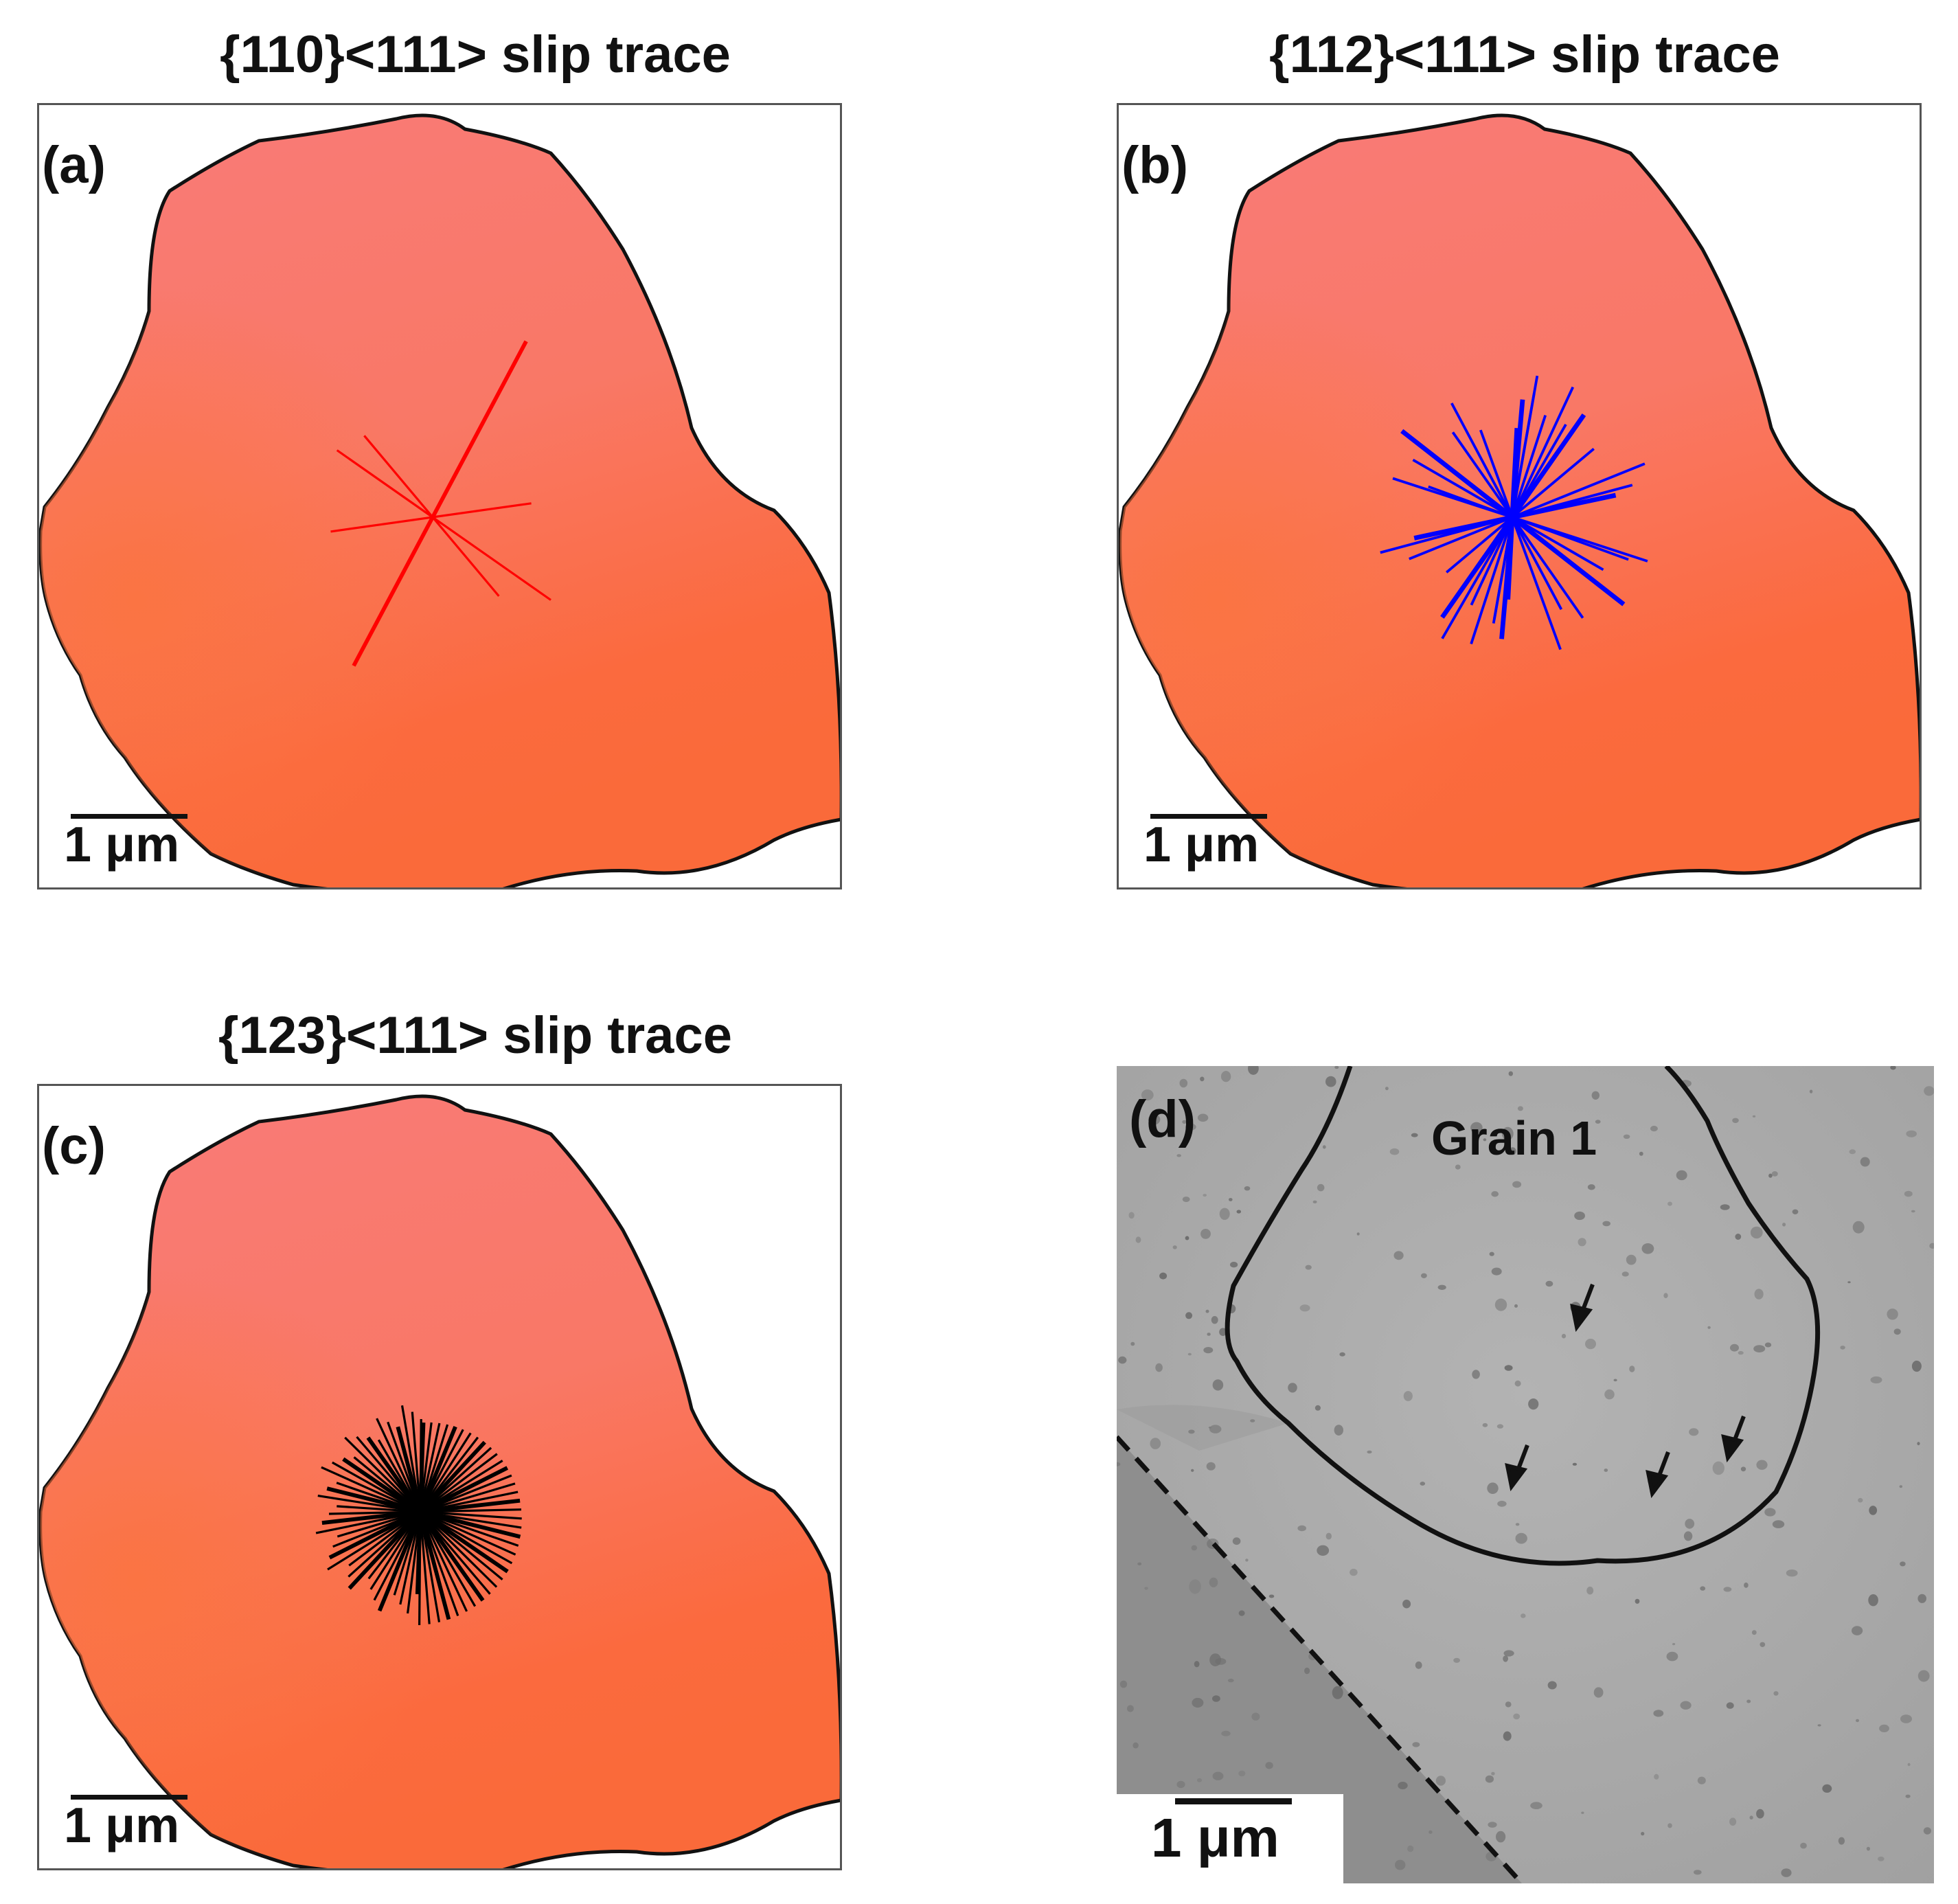 This screenshot has height=1904, width=1958. I want to click on panel-a-title: {110}<111> slip trace, so click(476, 54).